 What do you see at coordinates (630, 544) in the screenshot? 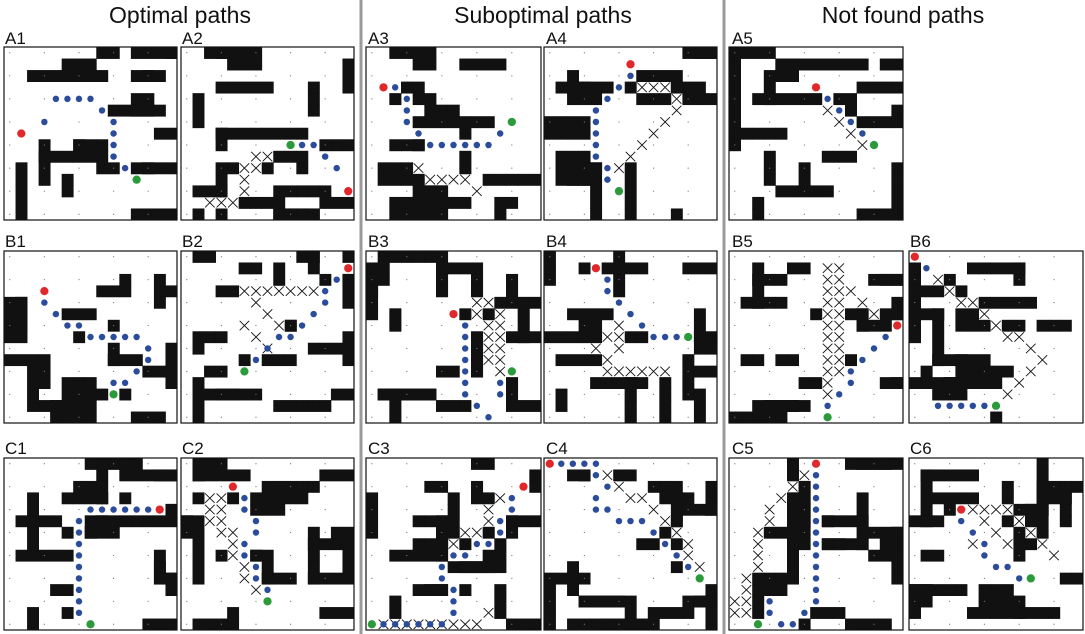
I see `maze-panel-c4` at bounding box center [630, 544].